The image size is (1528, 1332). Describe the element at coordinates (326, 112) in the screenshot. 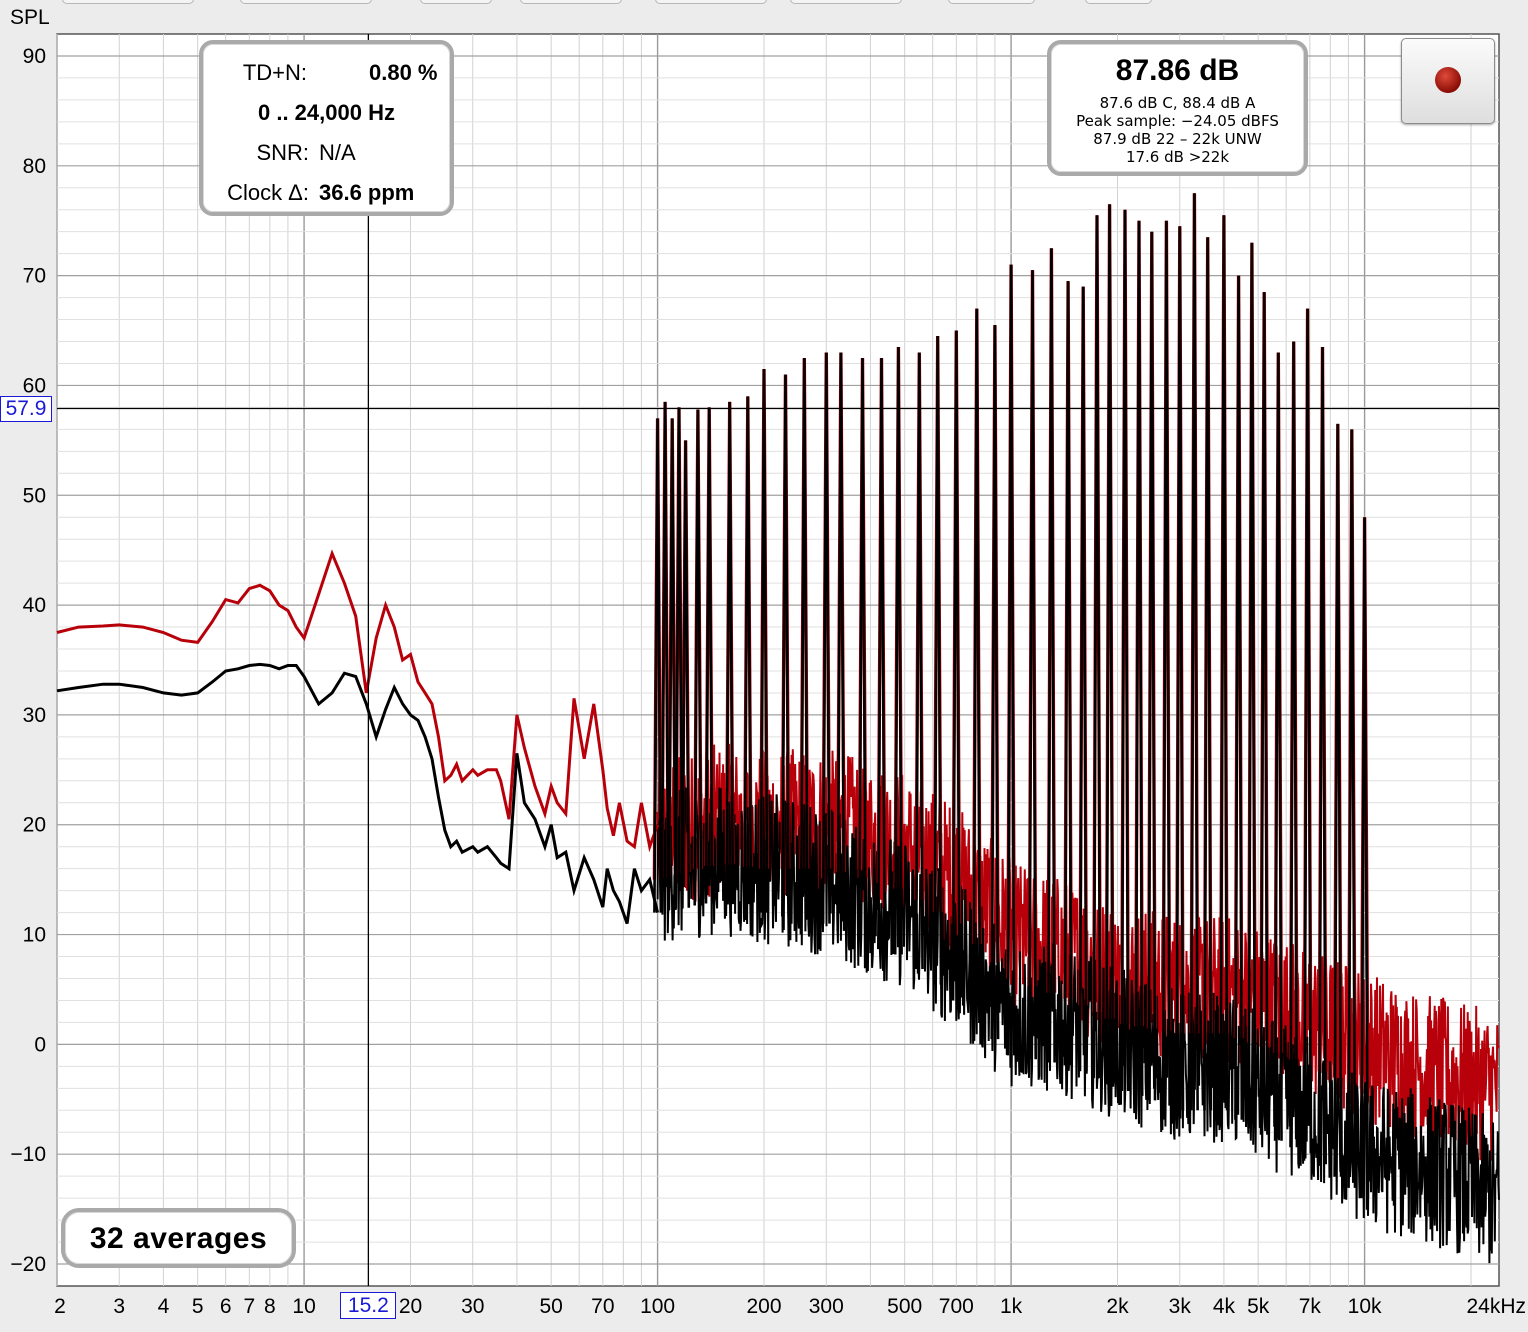

I see `frequency-range: 0 .. 24,000 Hz` at that location.